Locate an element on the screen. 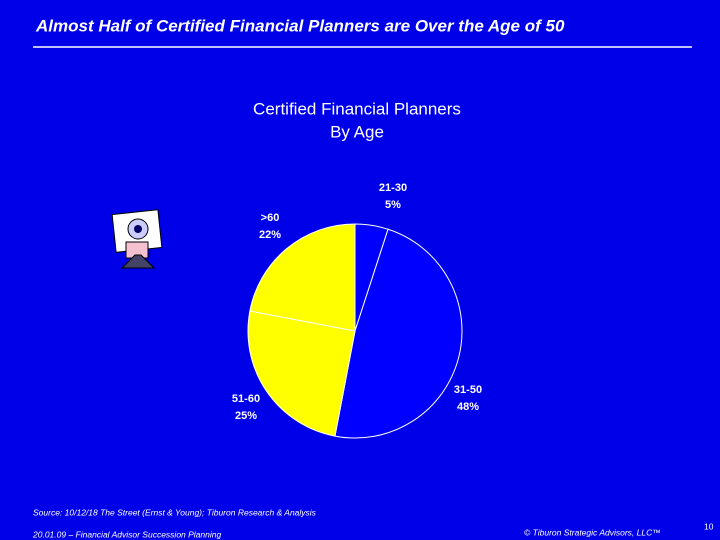 The image size is (720, 540). slice-label: 51-60 is located at coordinates (246, 399).